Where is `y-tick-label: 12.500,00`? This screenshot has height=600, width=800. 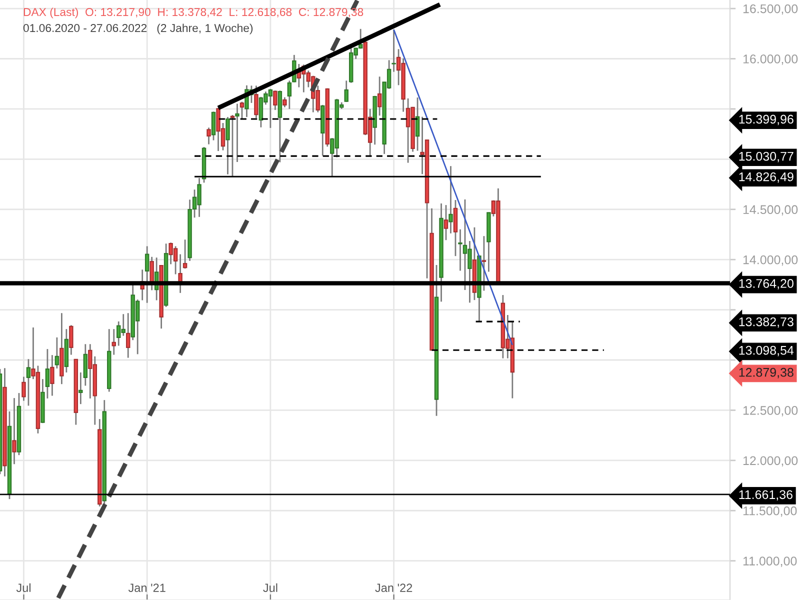
y-tick-label: 12.500,00 is located at coordinates (770, 411).